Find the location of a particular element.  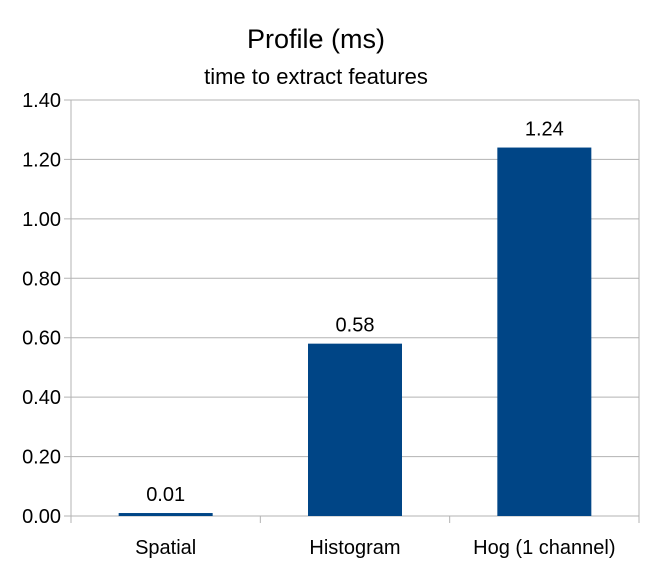

y-tick-label: 0.80 is located at coordinates (41, 279).